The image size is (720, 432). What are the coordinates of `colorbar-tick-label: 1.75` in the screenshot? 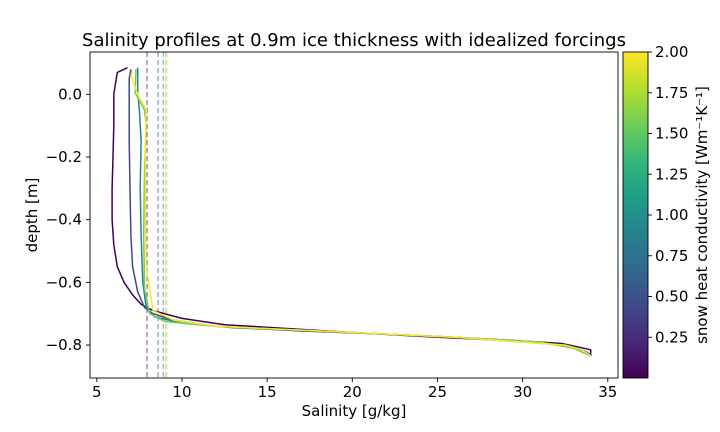 It's located at (671, 93).